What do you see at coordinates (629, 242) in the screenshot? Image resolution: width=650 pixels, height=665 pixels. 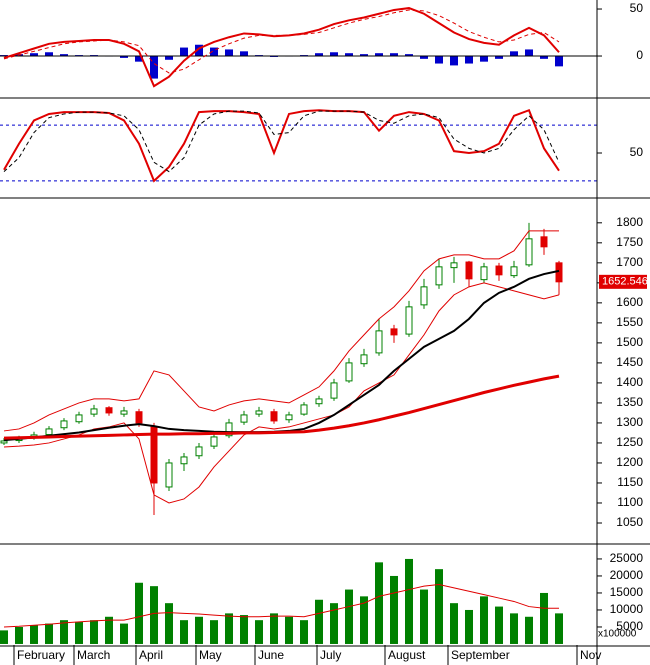 I see `y-tick-label: 1750` at bounding box center [629, 242].